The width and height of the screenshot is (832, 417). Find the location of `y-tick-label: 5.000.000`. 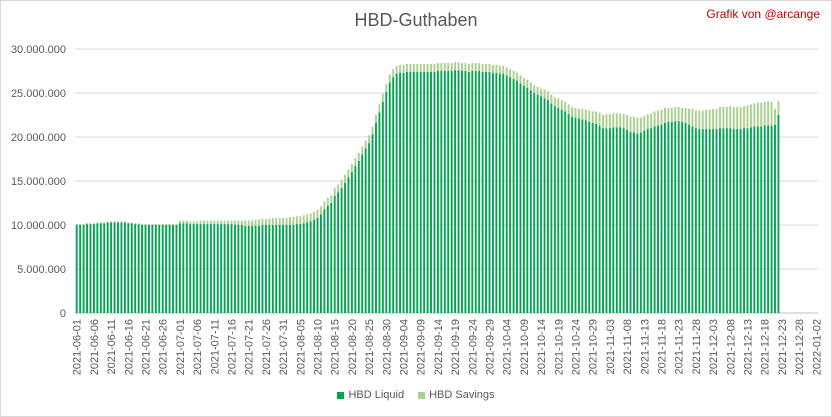

y-tick-label: 5.000.000 is located at coordinates (41, 270).